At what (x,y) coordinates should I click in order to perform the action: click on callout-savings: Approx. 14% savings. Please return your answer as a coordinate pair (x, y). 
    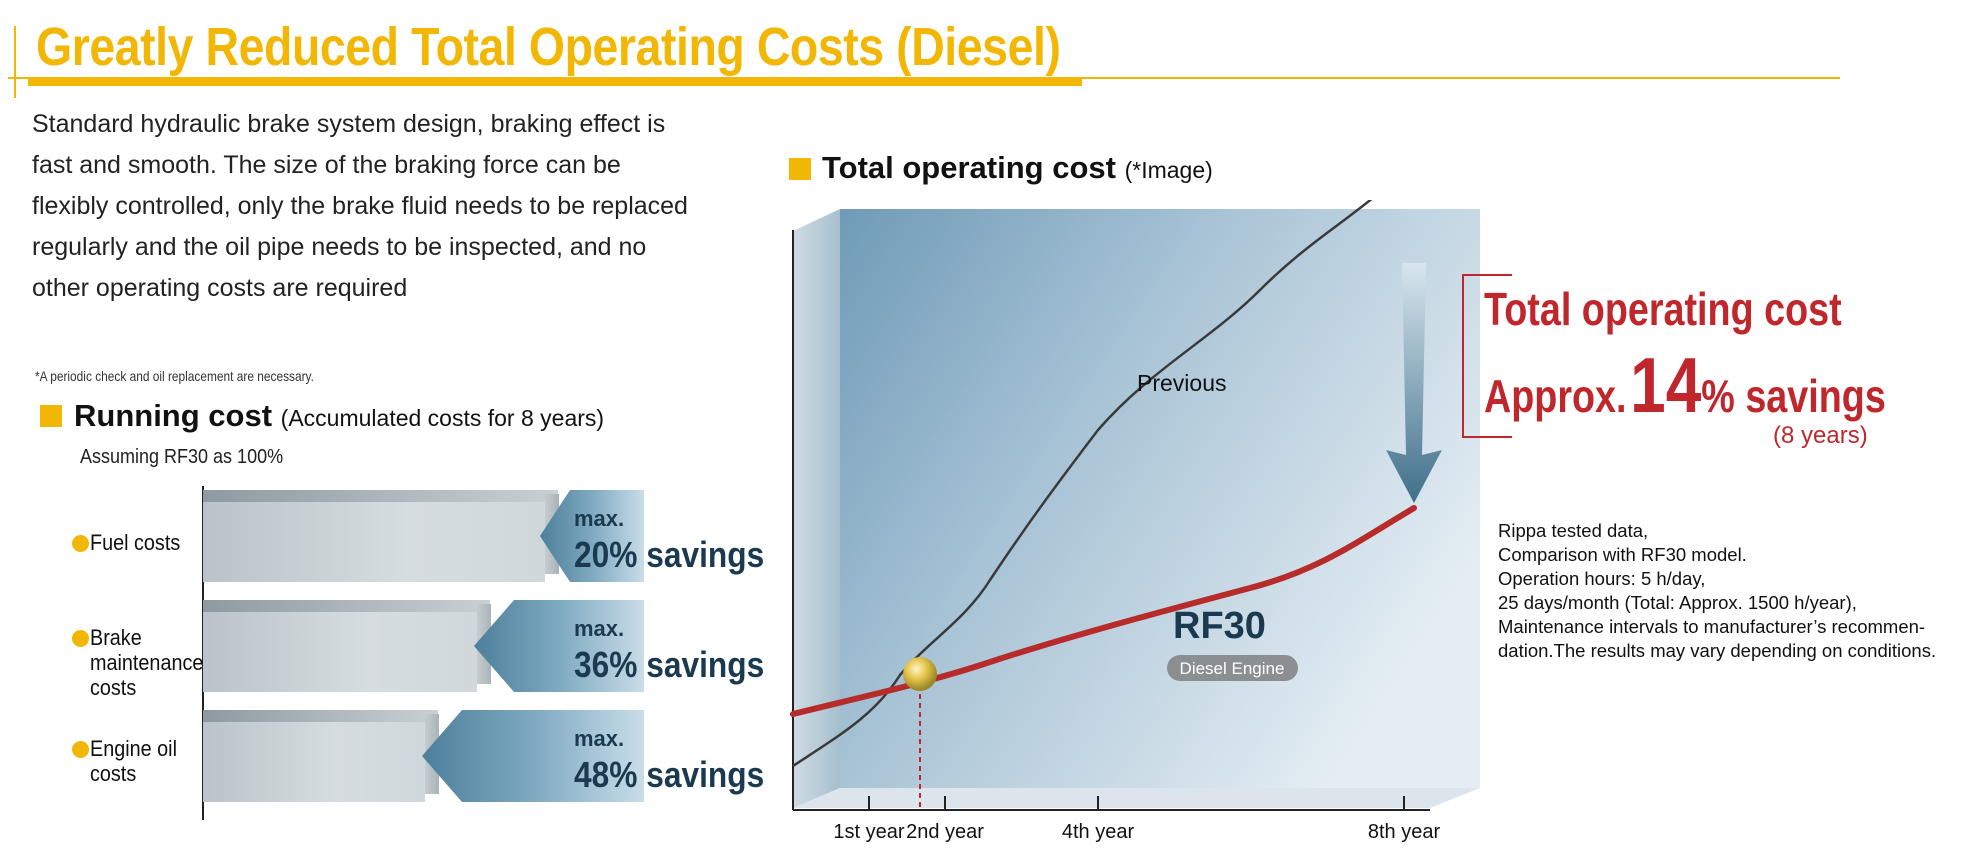
    Looking at the image, I should click on (1685, 385).